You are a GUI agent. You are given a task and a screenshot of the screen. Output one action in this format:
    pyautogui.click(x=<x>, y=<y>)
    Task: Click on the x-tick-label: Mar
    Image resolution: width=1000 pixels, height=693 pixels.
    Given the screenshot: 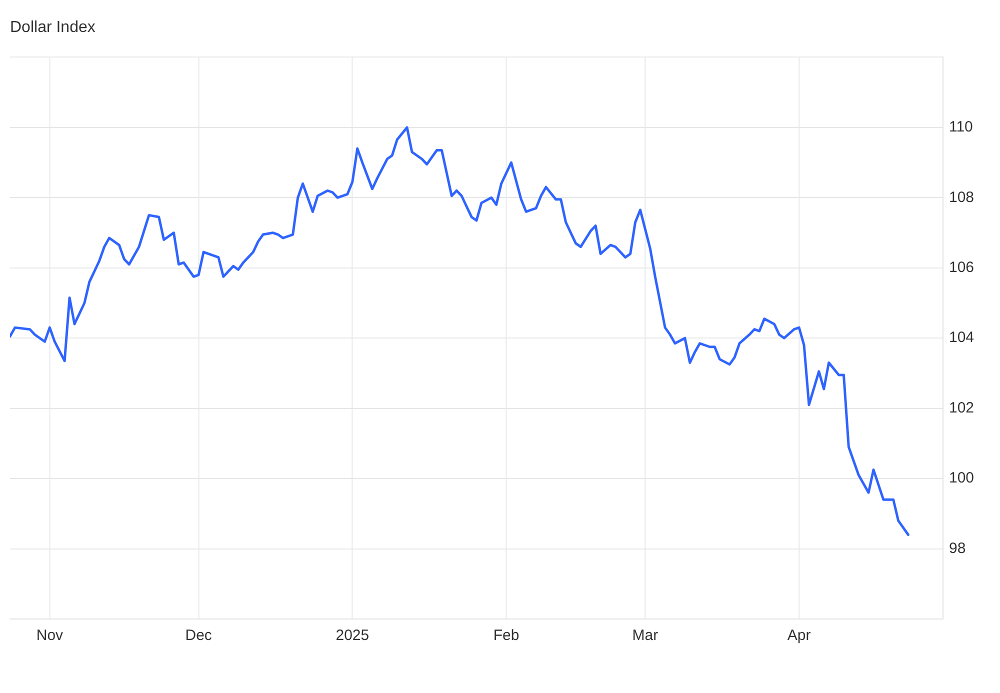 What is the action you would take?
    pyautogui.click(x=645, y=635)
    